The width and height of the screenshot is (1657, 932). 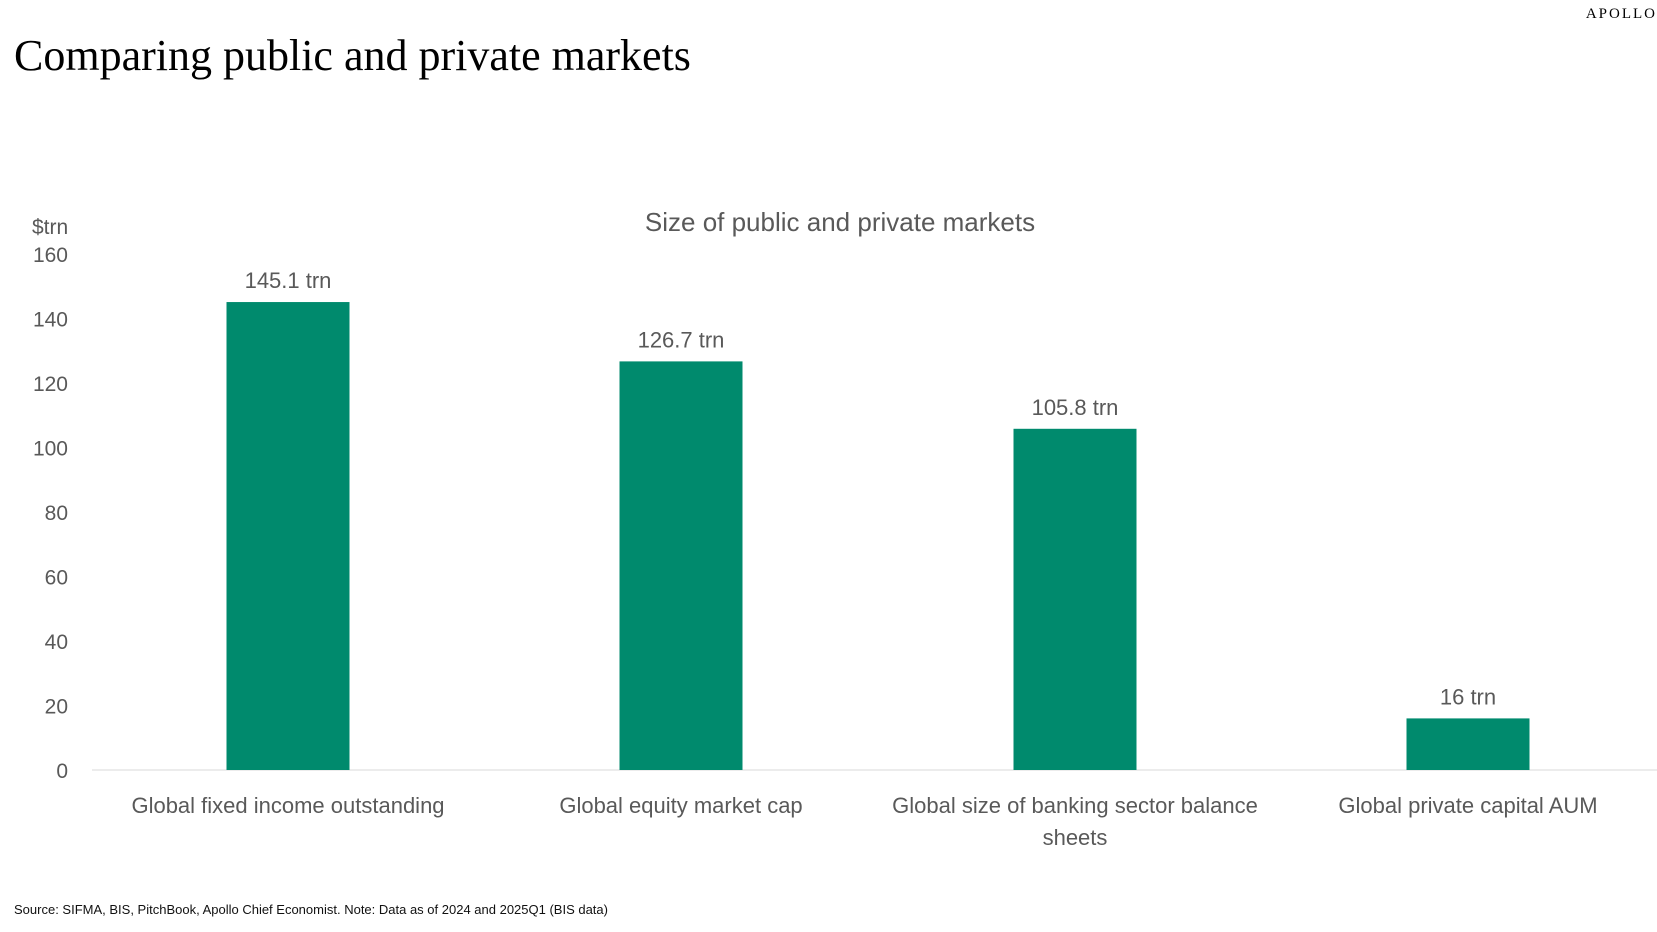 What do you see at coordinates (1621, 14) in the screenshot?
I see `brand-logo: APOLLO` at bounding box center [1621, 14].